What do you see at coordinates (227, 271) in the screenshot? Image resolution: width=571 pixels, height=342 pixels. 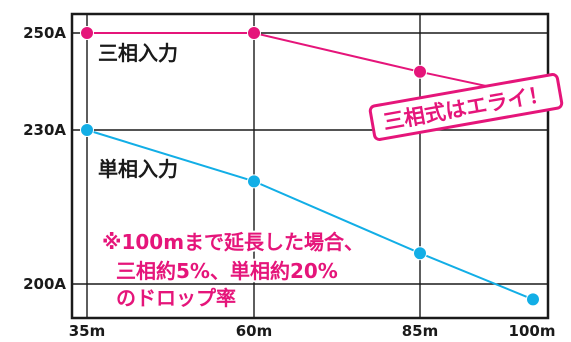 I see `note-line: 三相約5%、単相約20%` at bounding box center [227, 271].